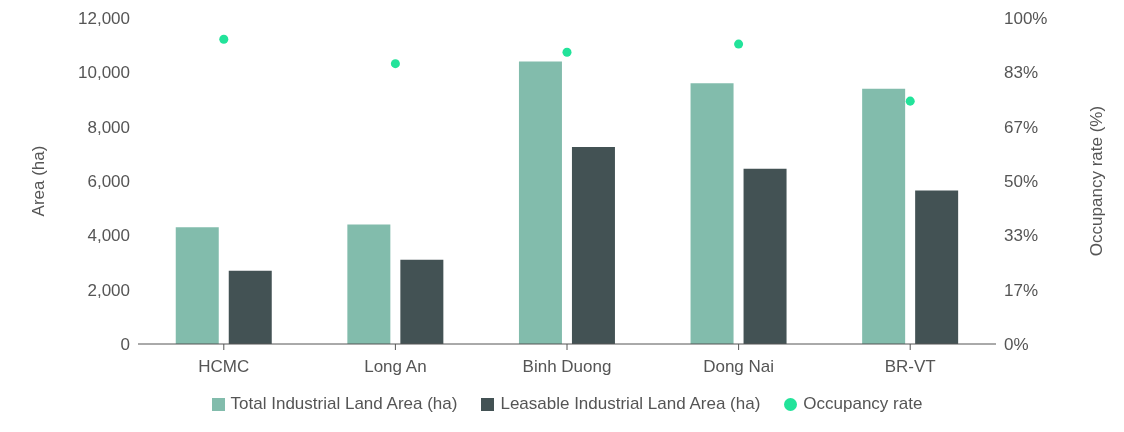  I want to click on y-tick-label: 8,000, so click(108, 127).